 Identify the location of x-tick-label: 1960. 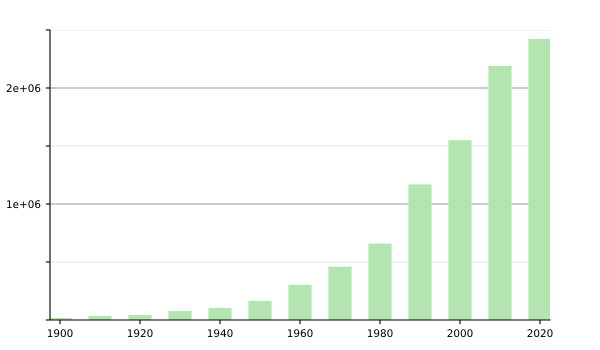
(300, 333).